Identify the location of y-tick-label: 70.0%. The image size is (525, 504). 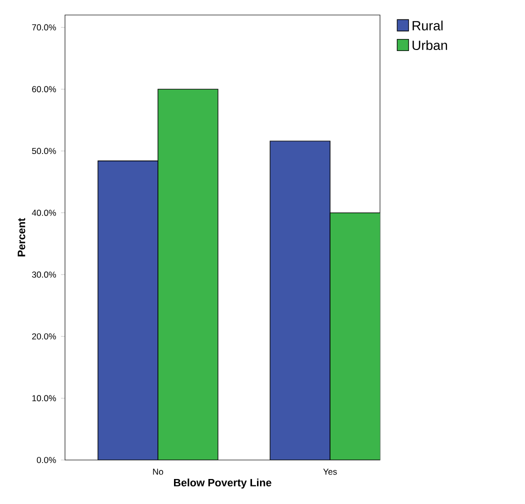
(44, 27).